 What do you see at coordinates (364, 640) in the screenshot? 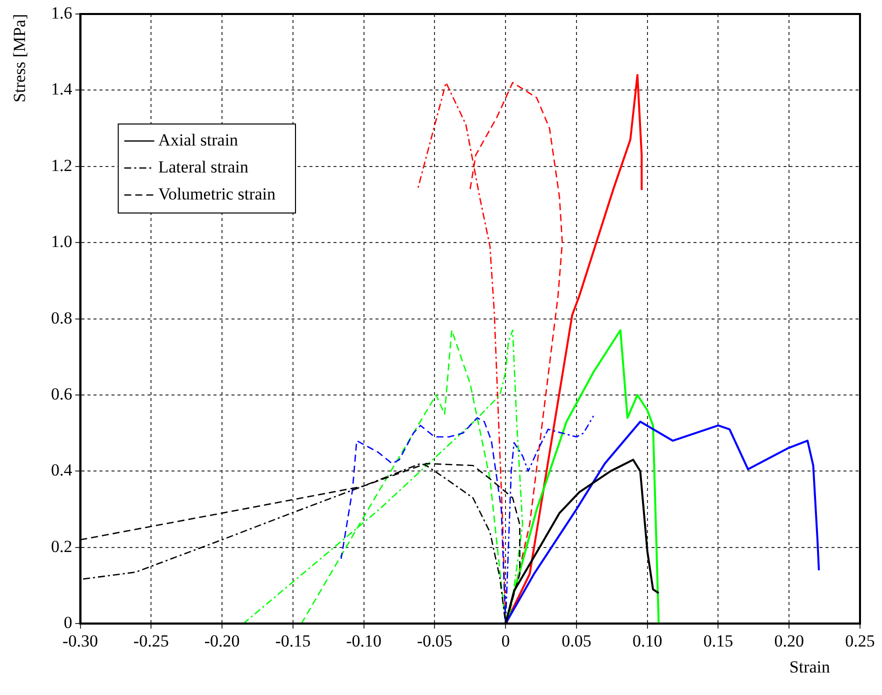
I see `x-tick-label: -0.10` at bounding box center [364, 640].